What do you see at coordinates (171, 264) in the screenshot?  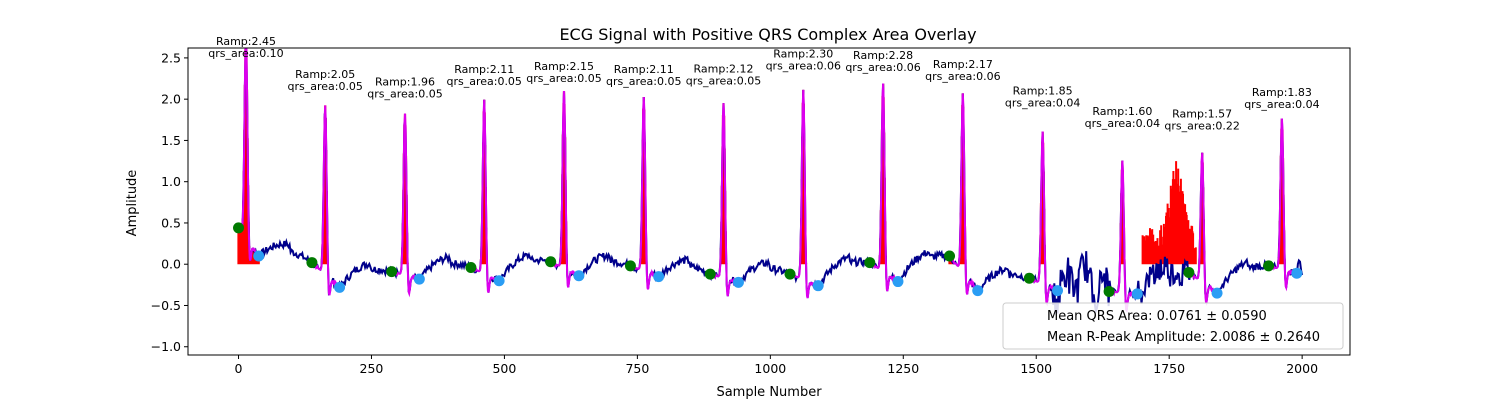 I see `y-tick-label: 0.0` at bounding box center [171, 264].